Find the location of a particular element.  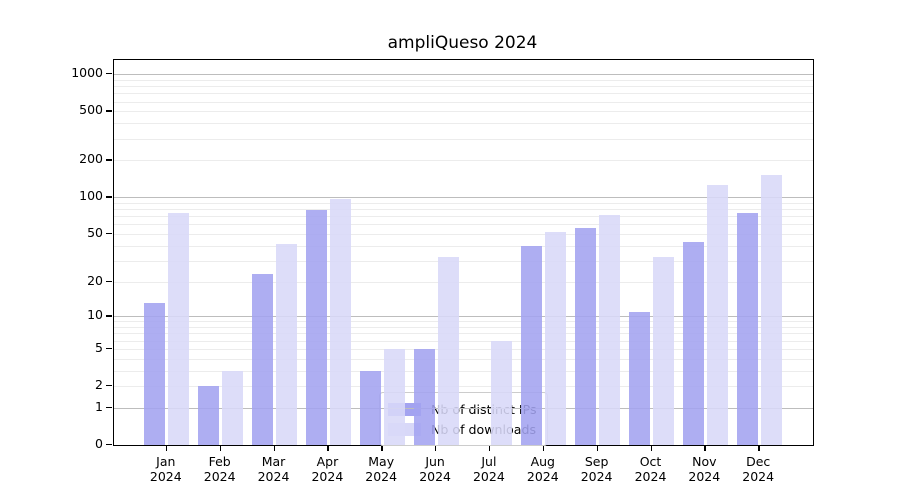

bar-nb-of-distinct-ips-dec-2024 is located at coordinates (747, 328).